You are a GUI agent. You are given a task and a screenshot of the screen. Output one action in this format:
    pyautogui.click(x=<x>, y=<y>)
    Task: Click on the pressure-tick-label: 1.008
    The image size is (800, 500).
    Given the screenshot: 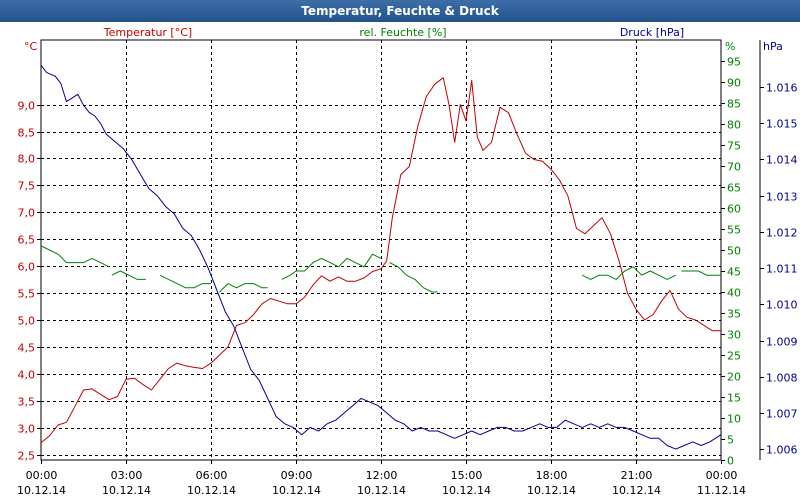 What is the action you would take?
    pyautogui.click(x=782, y=378)
    